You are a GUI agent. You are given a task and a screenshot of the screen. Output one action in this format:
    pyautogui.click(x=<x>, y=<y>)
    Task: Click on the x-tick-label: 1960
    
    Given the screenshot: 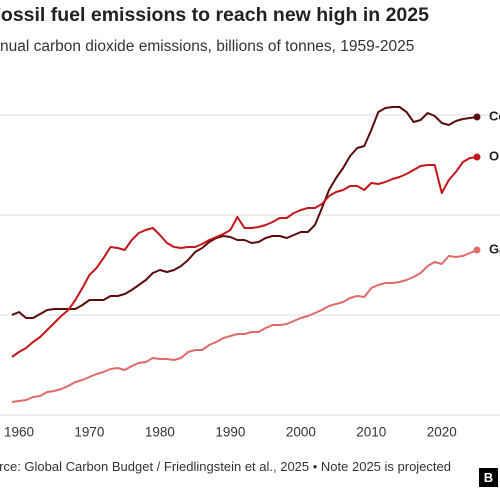 What is the action you would take?
    pyautogui.click(x=19, y=432)
    